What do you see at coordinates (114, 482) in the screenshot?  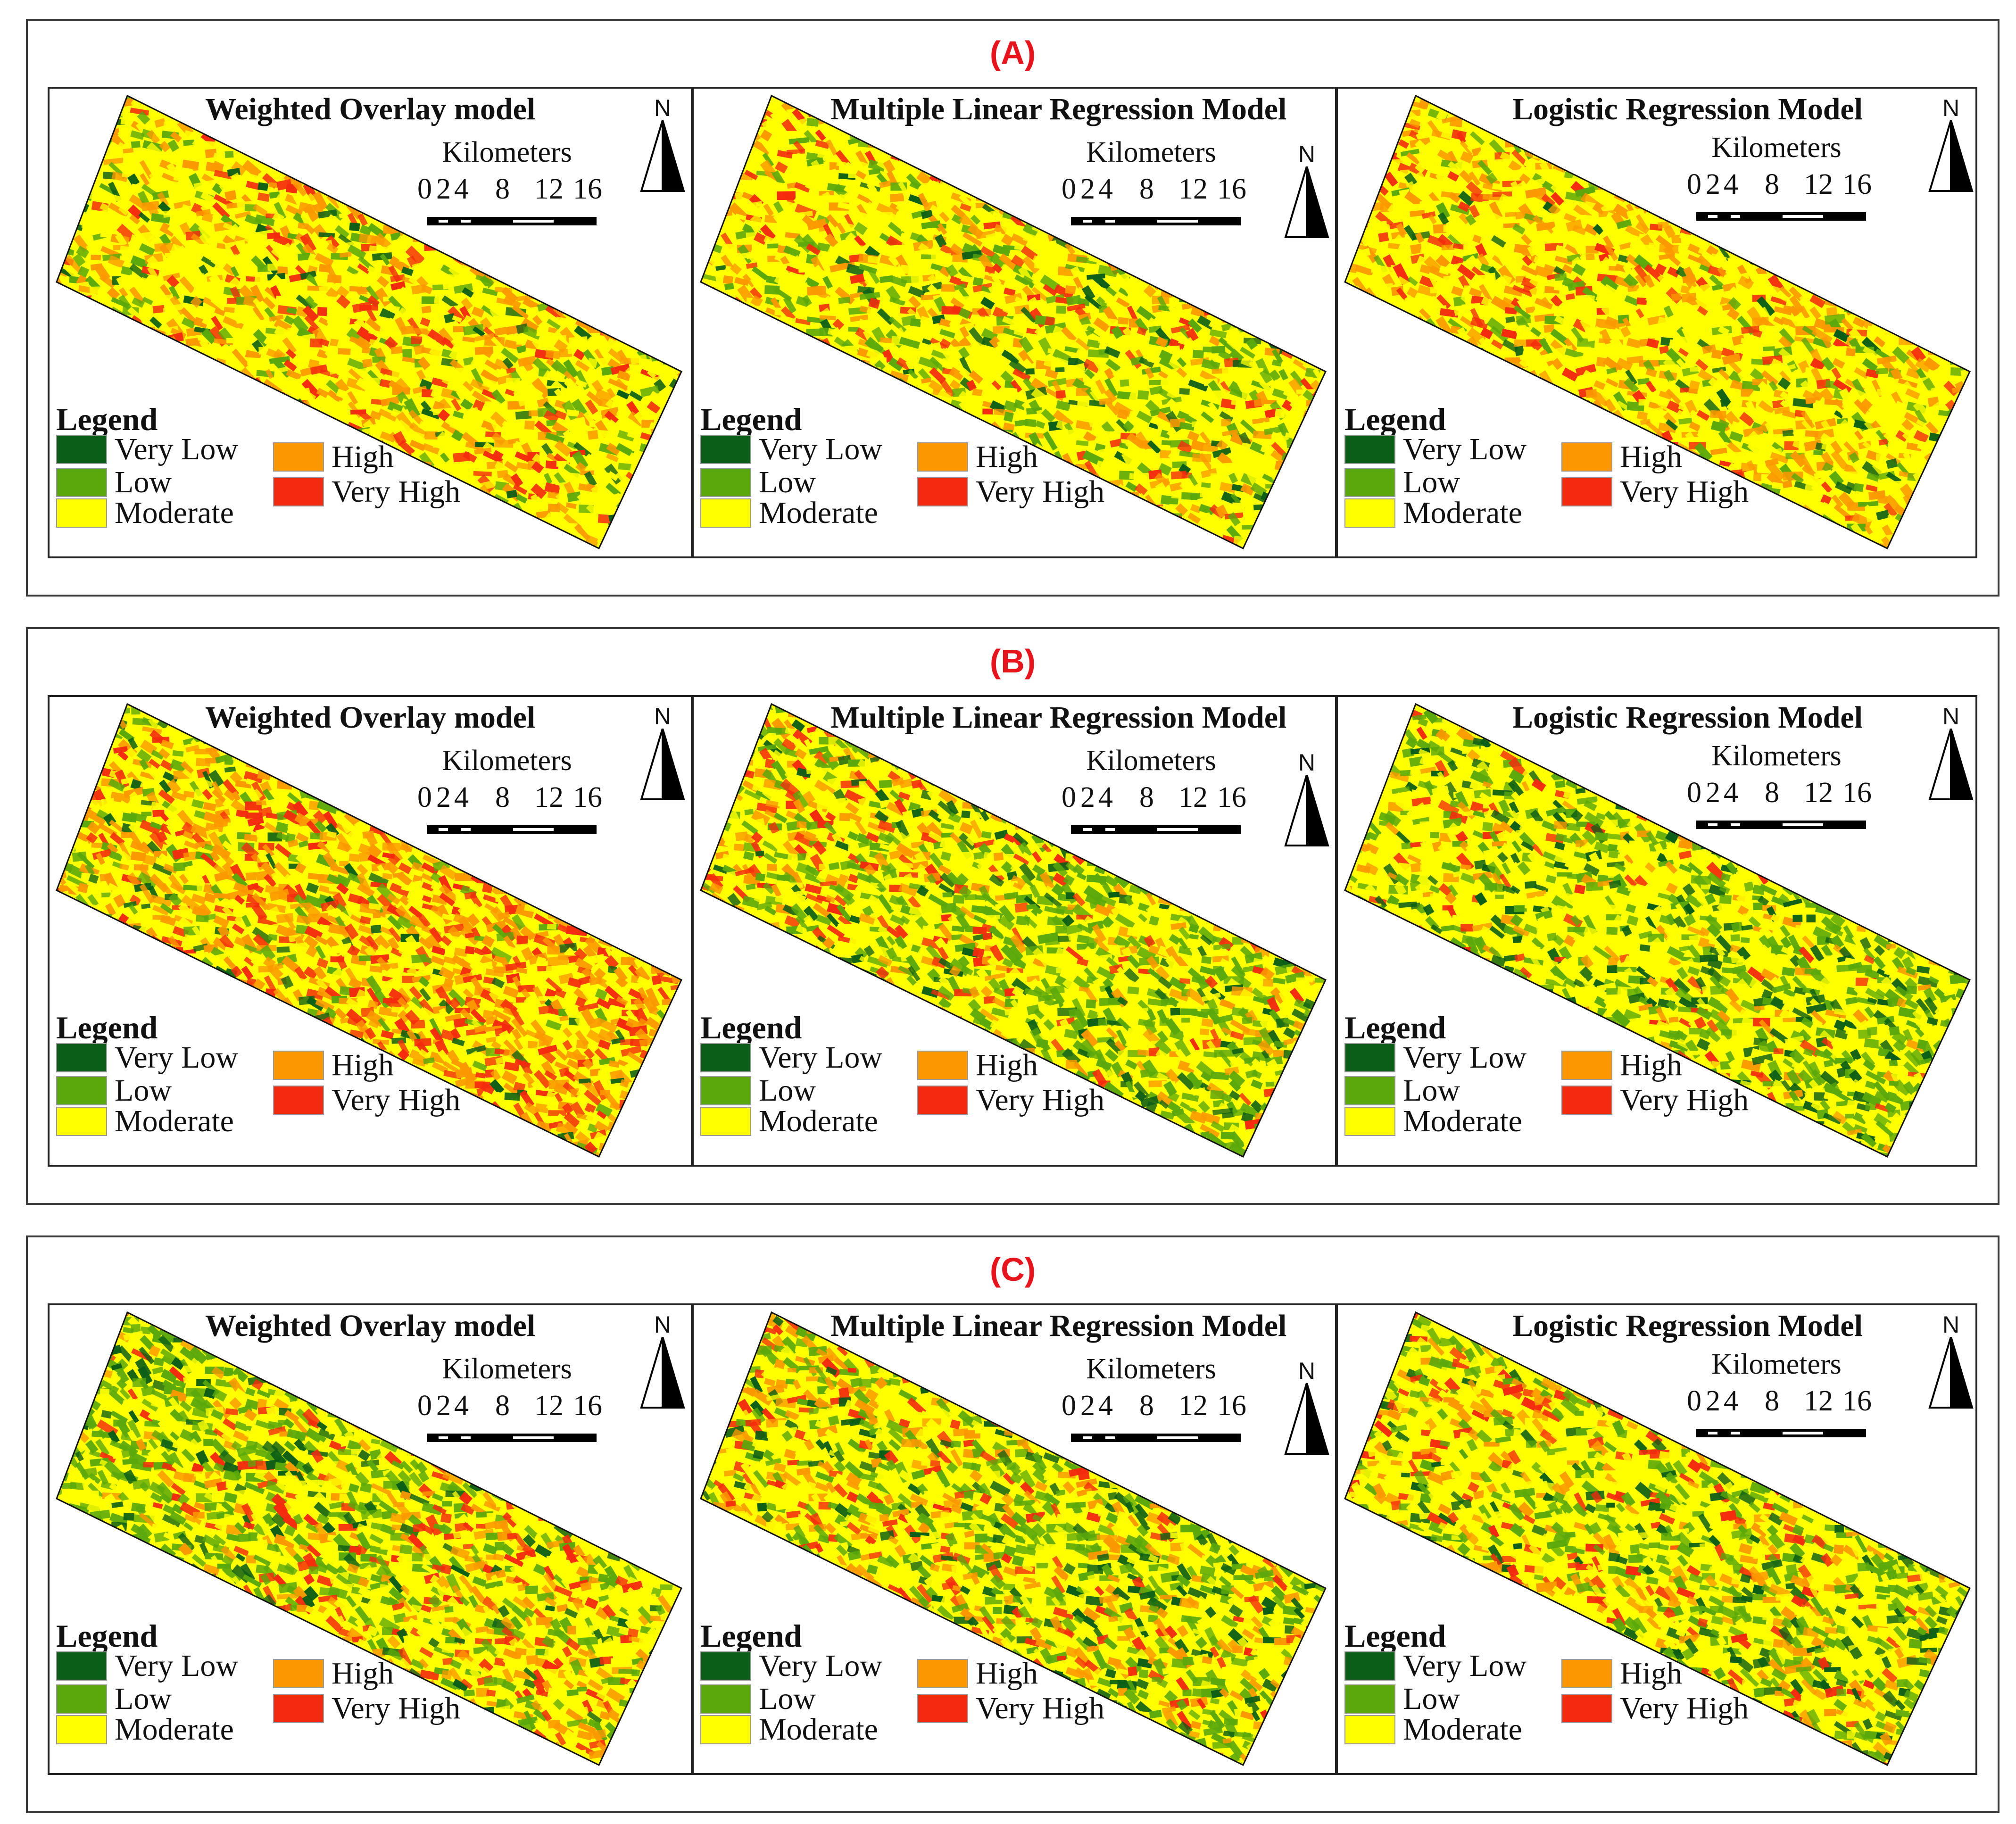 I see `legend-item: Low` at bounding box center [114, 482].